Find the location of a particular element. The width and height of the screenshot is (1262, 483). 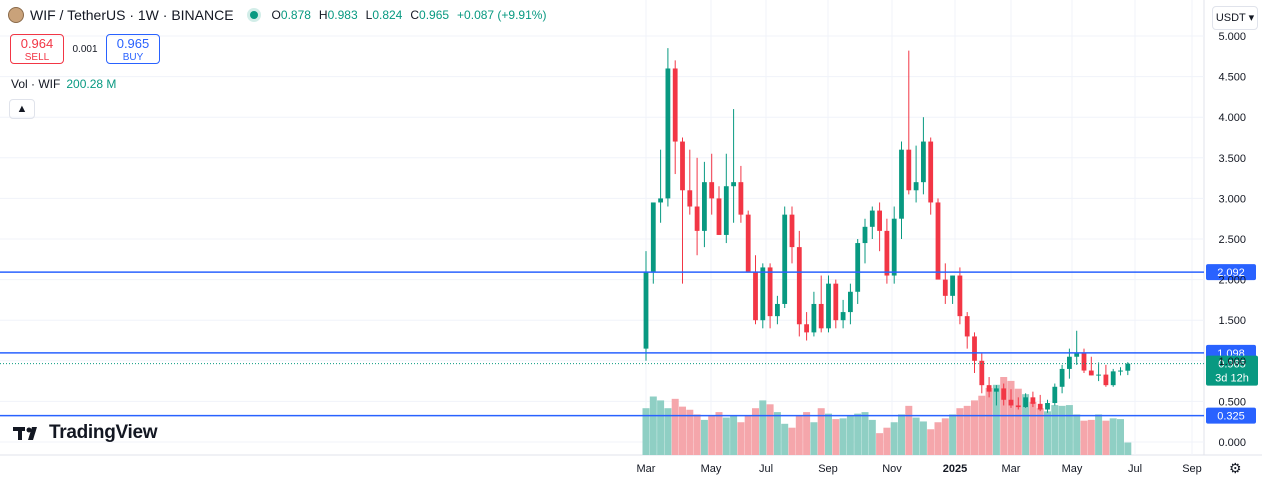

volume-bars is located at coordinates (887, 416).